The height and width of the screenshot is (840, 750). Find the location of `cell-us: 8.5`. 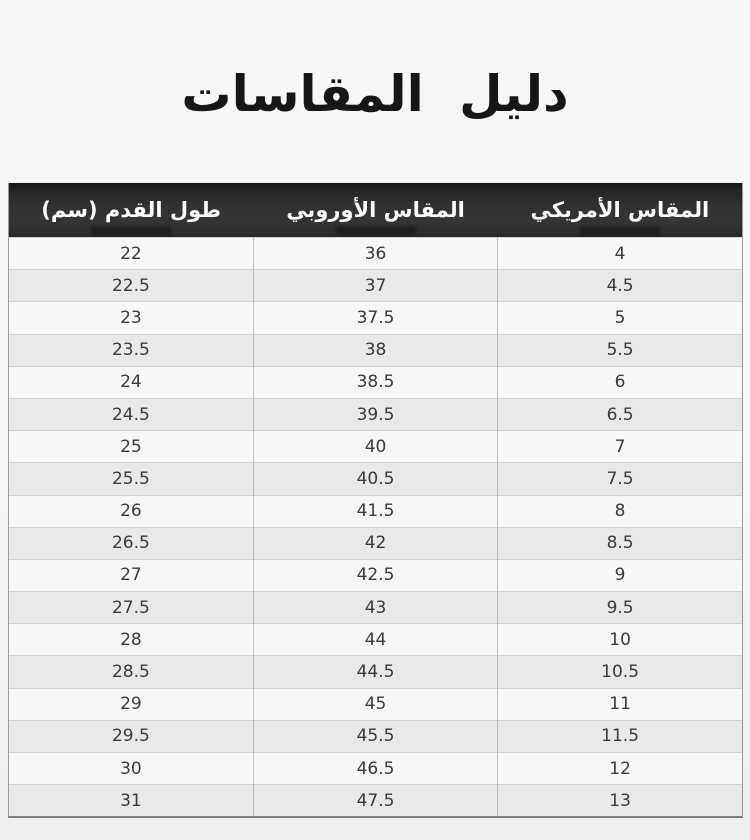

cell-us: 8.5 is located at coordinates (619, 543).